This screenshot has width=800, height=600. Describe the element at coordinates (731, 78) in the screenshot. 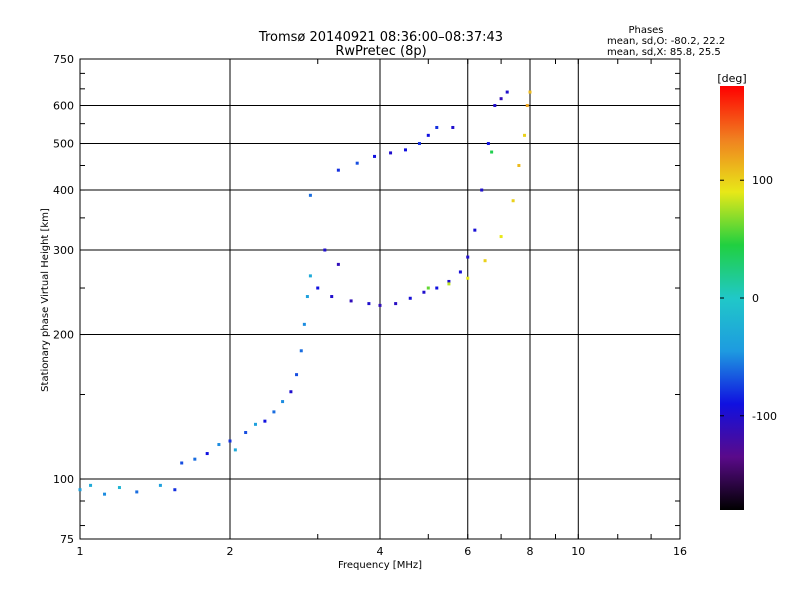

I see `colorbar-label: [deg]` at that location.